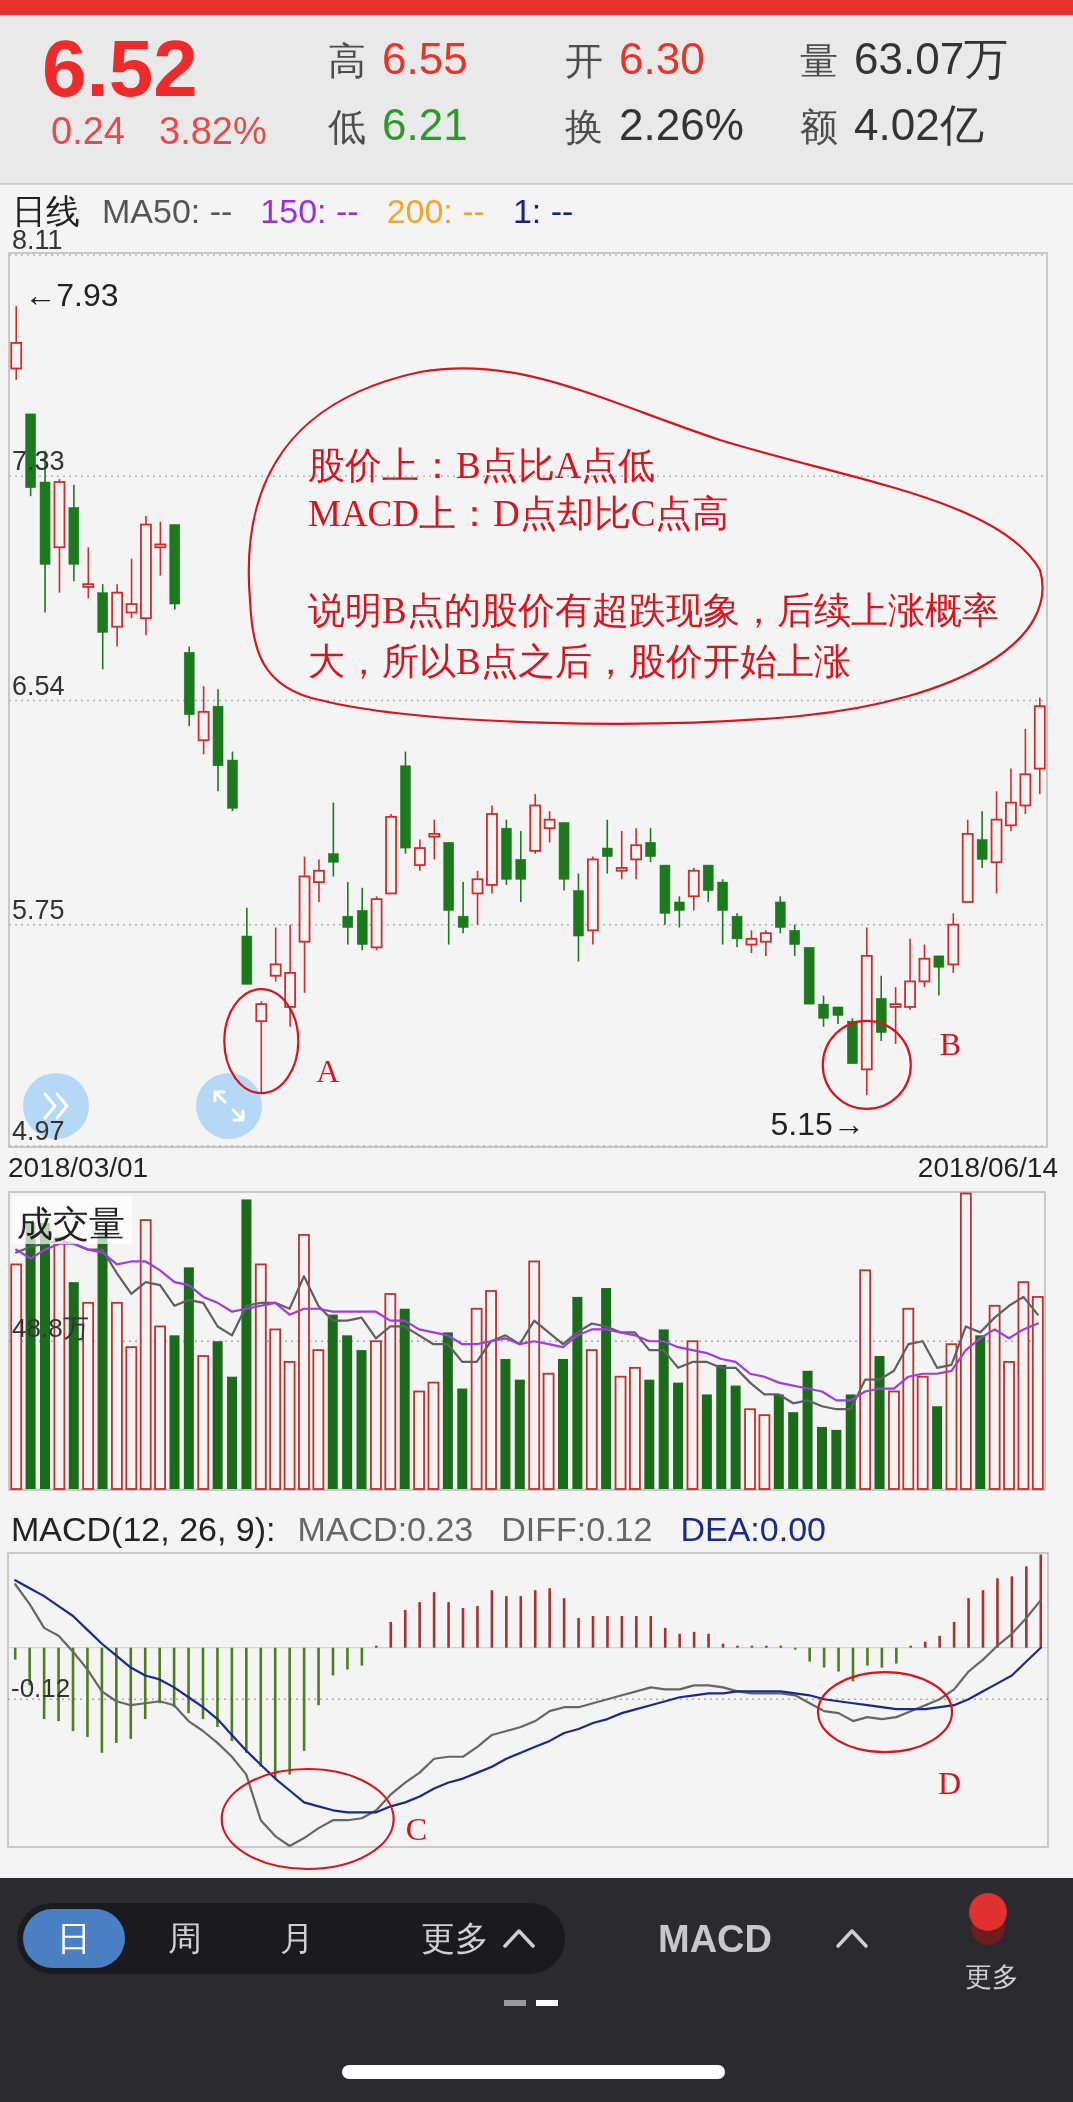  I want to click on text: 0.24, so click(88, 131).